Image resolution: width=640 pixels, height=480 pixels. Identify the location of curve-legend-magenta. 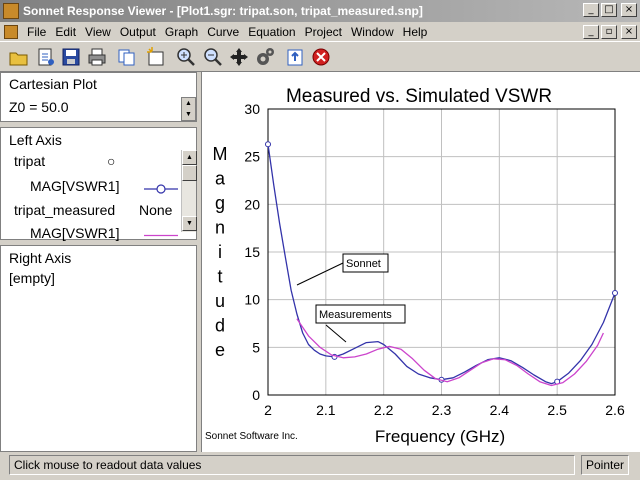
(161, 235).